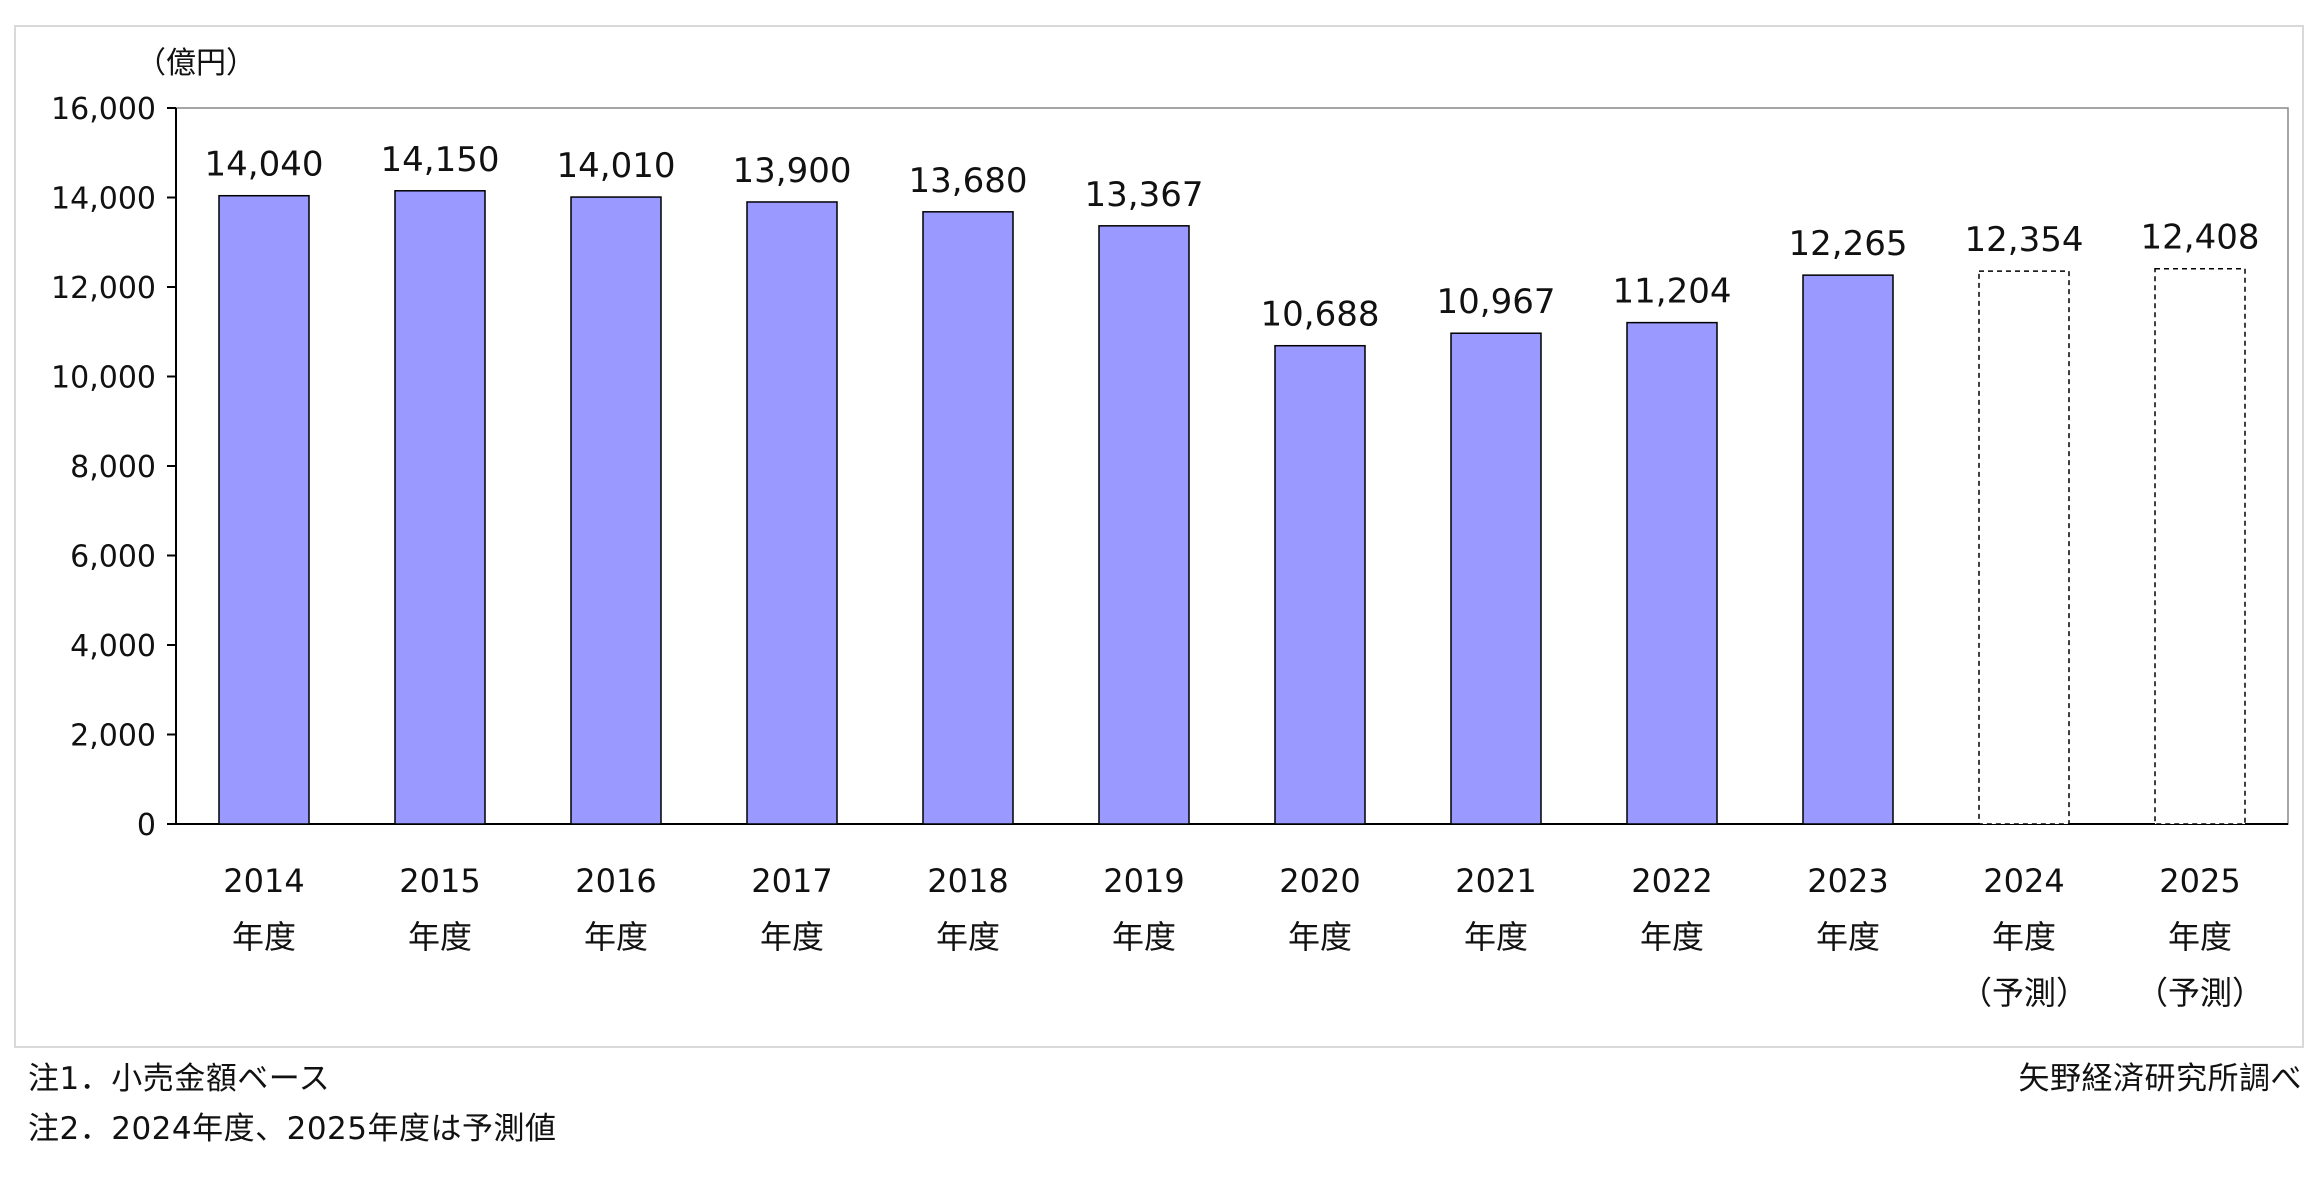 This screenshot has height=1200, width=2318. Describe the element at coordinates (113, 557) in the screenshot. I see `y-tick-label: 6,000` at that location.